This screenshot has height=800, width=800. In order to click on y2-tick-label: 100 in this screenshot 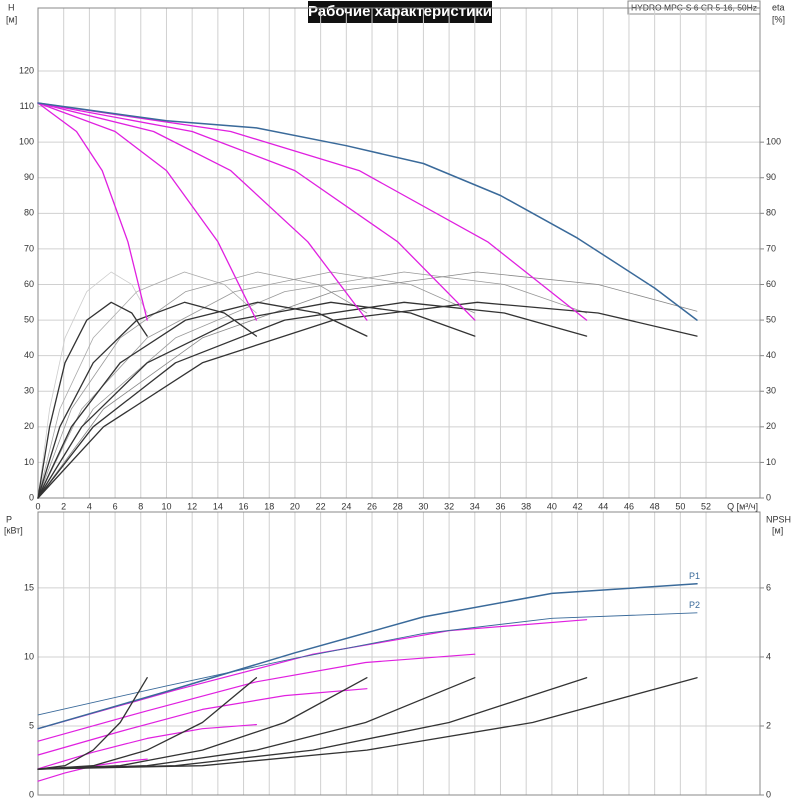, I will do `click(773, 142)`.